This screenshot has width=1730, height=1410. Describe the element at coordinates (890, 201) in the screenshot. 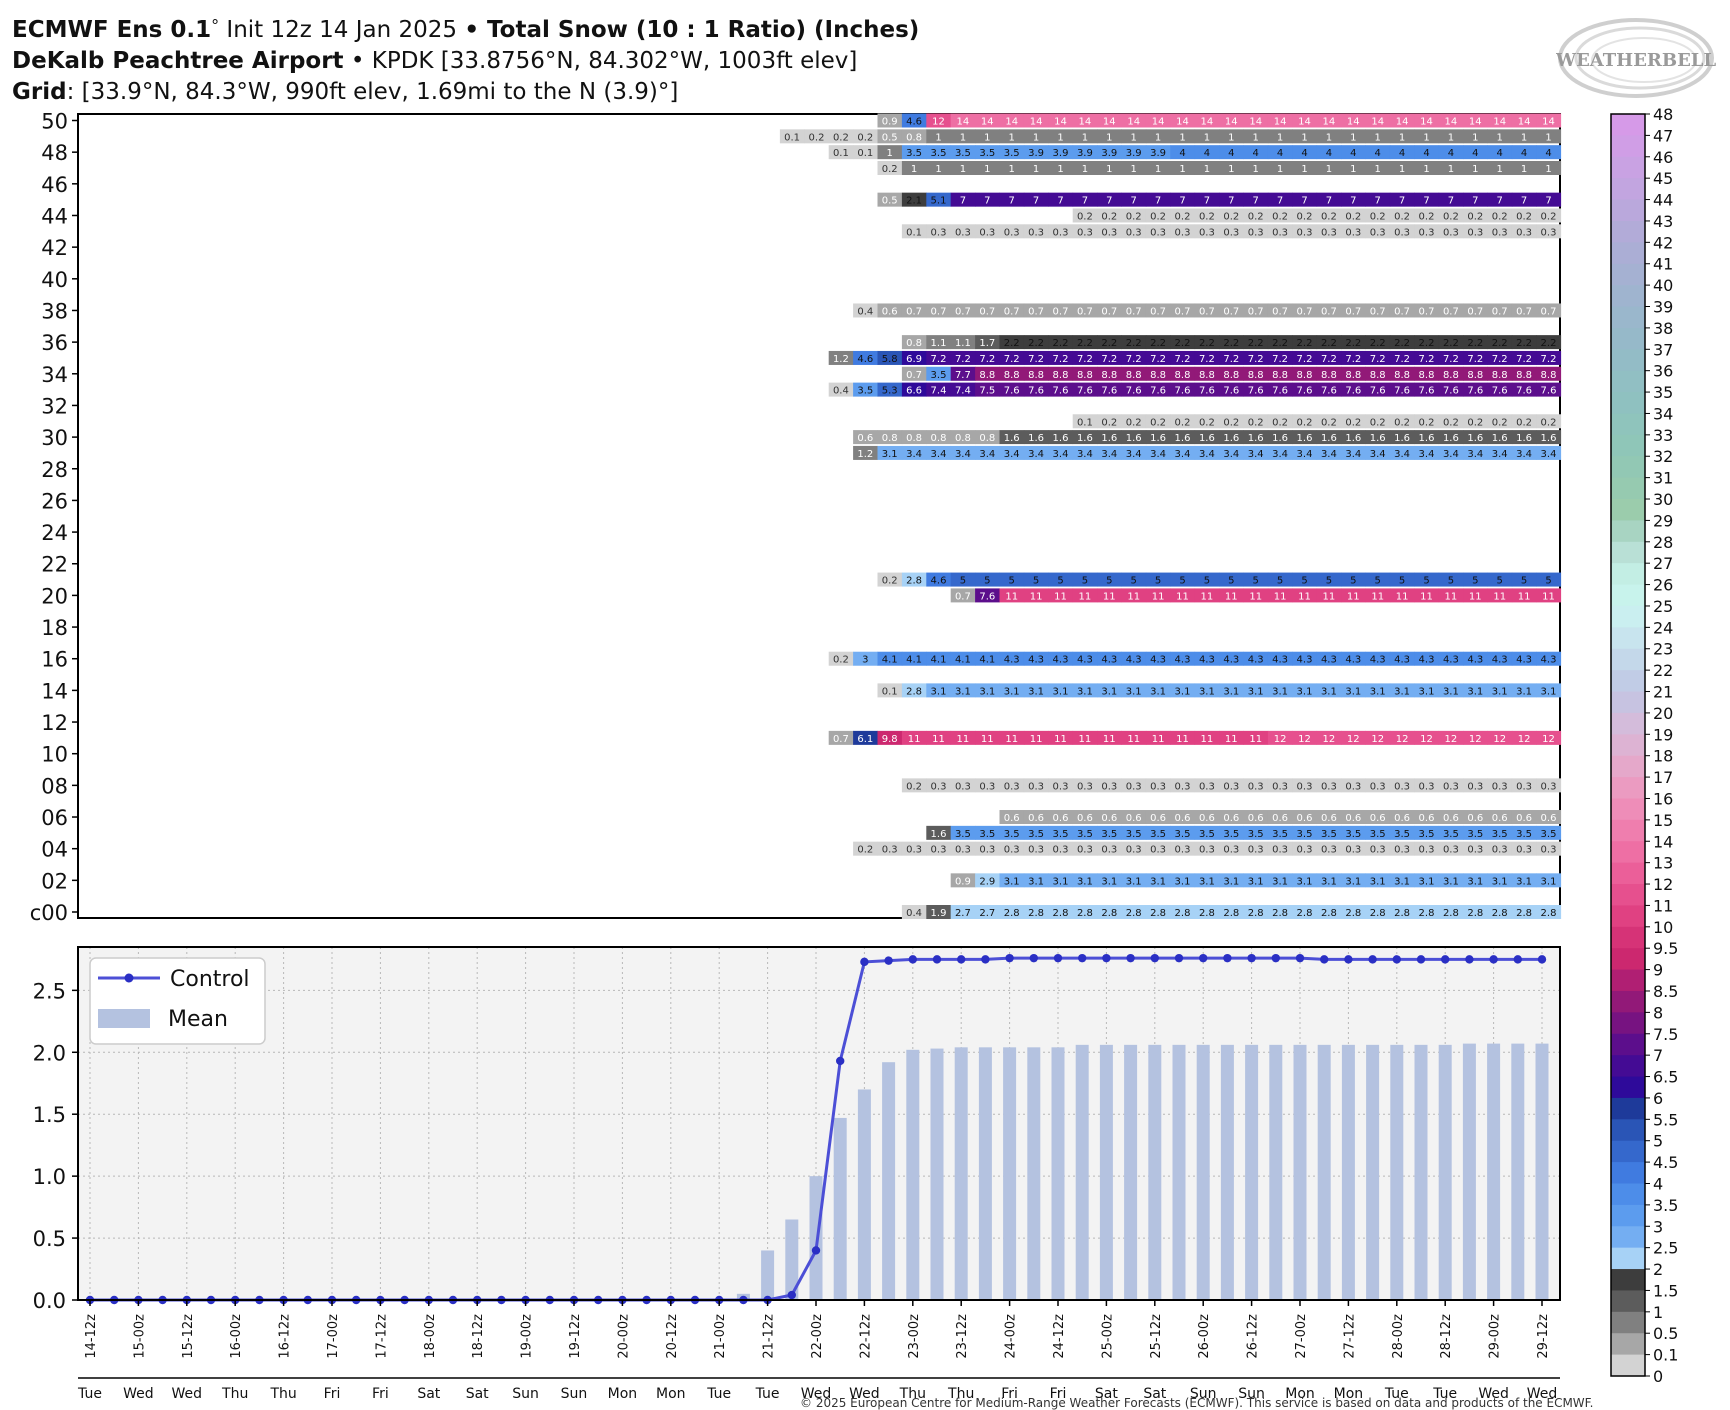

I see `table-cell-value: 0.5` at that location.